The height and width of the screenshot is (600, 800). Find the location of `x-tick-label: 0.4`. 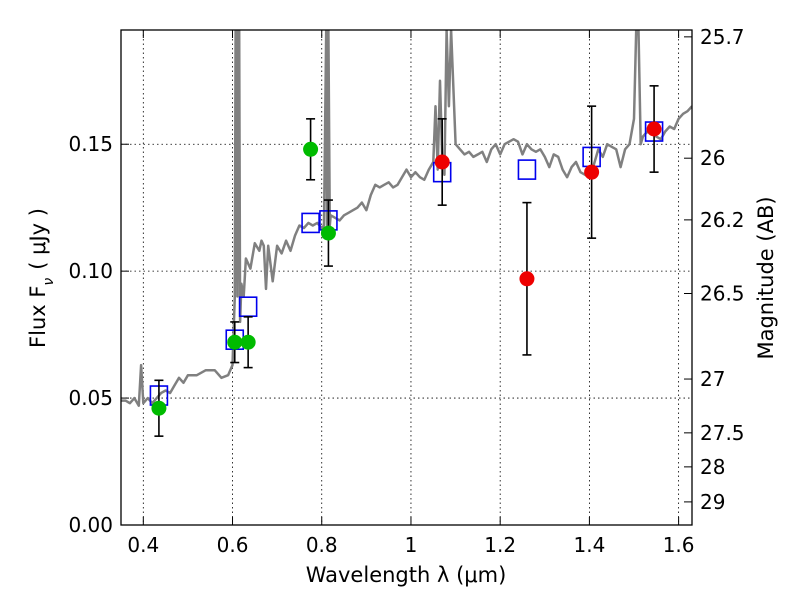

x-tick-label: 0.4 is located at coordinates (143, 545).